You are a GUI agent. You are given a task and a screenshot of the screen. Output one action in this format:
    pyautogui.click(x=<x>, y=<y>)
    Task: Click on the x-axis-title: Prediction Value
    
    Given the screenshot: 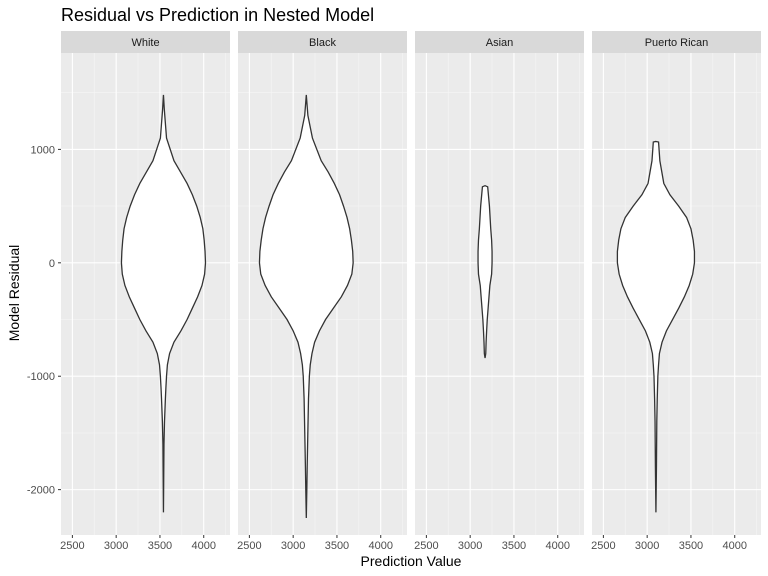 What is the action you would take?
    pyautogui.click(x=411, y=561)
    